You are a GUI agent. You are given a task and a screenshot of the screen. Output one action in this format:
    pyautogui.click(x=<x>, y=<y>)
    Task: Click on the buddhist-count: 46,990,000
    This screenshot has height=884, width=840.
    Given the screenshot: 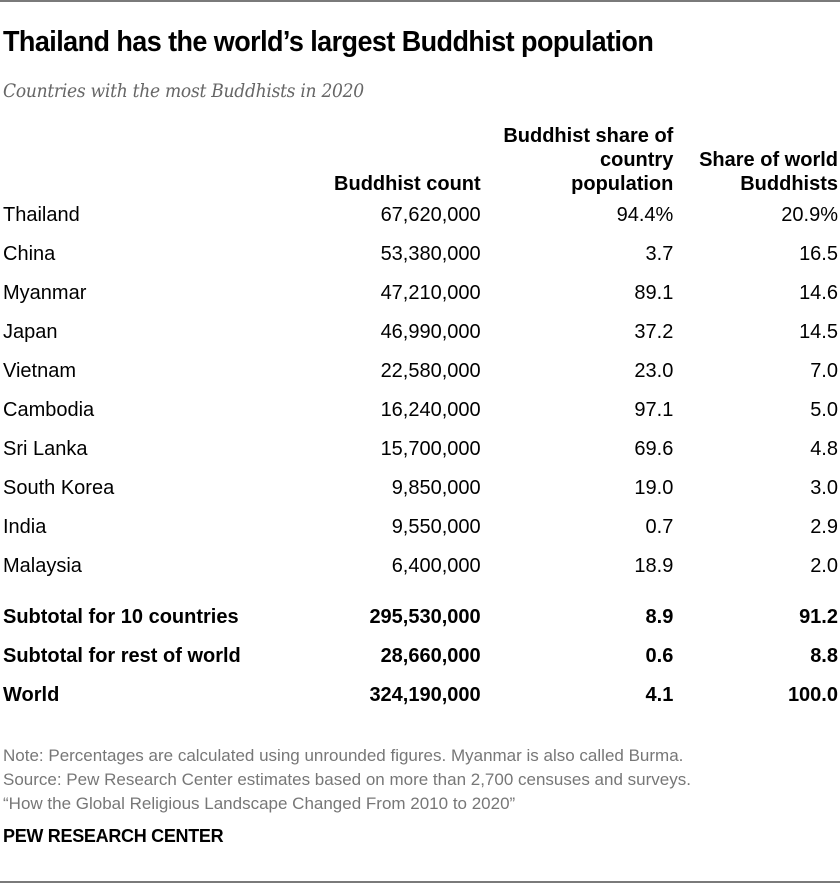 What is the action you would take?
    pyautogui.click(x=430, y=332)
    